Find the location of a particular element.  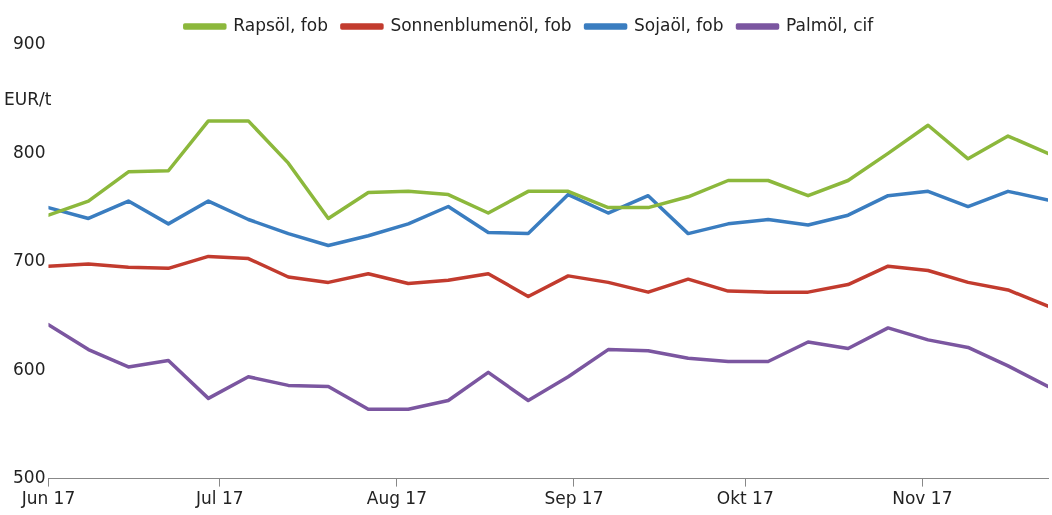

y-tick-label: 800 is located at coordinates (29, 151).